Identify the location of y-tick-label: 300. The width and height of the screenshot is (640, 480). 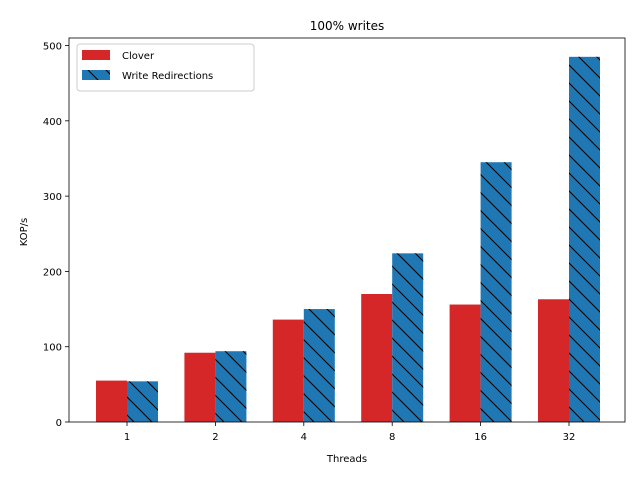
(52, 197).